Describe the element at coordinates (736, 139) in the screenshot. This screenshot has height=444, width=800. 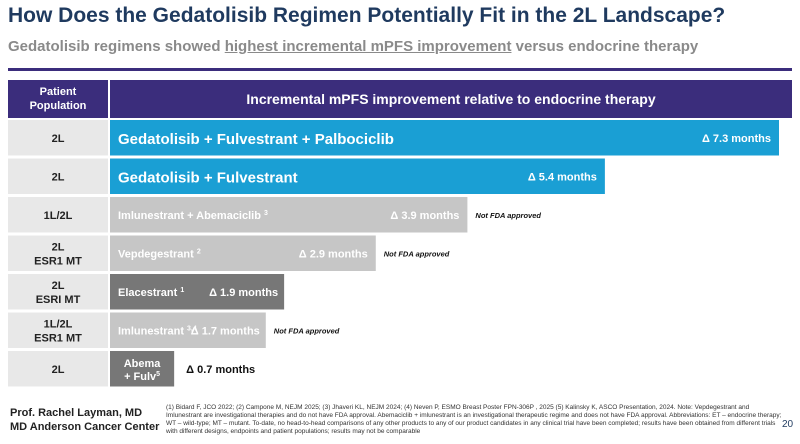
I see `value-label: Δ 7.3 months` at that location.